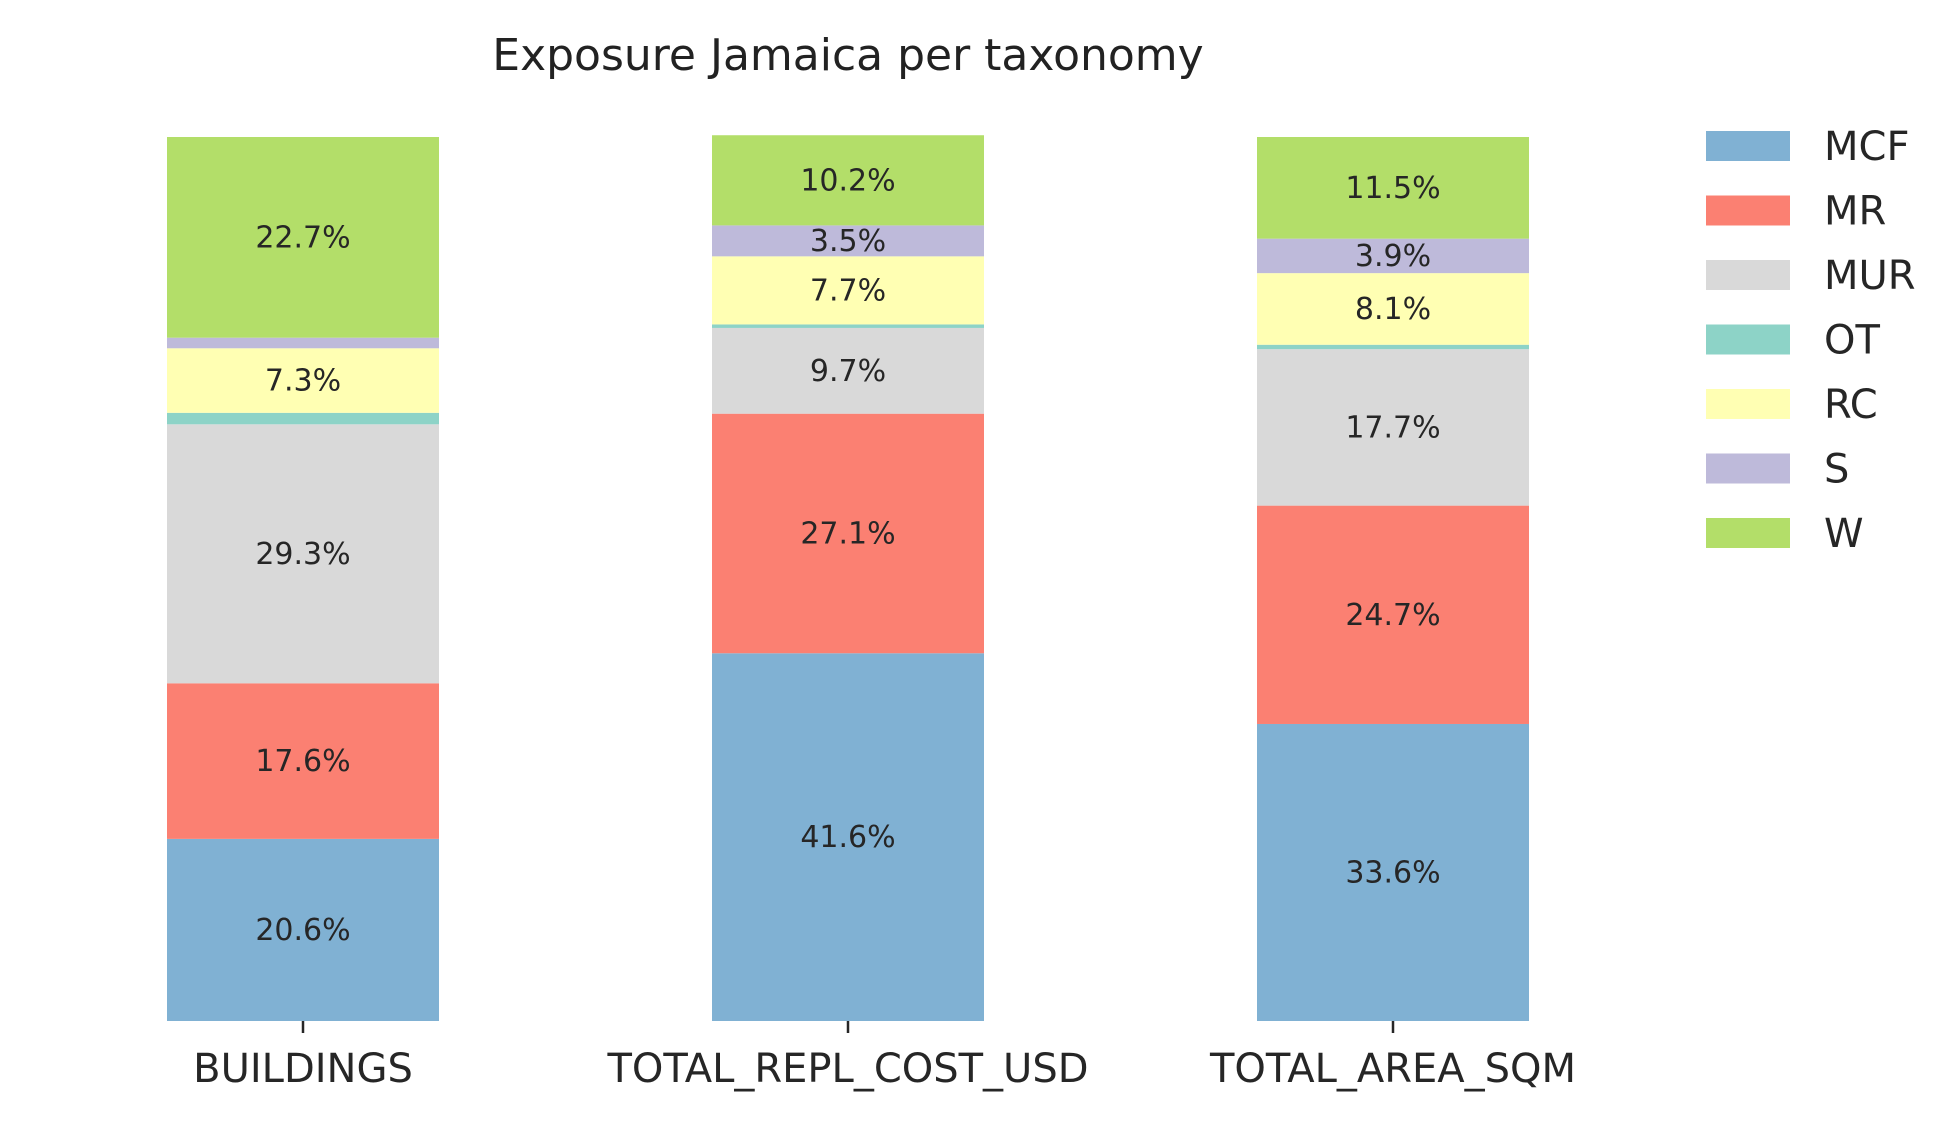 The width and height of the screenshot is (1948, 1124). I want to click on bar-segment-total-repl-cost-usd-mur, so click(848, 370).